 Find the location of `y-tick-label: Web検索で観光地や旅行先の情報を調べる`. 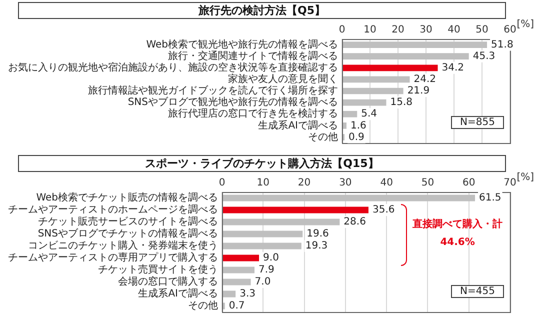

y-tick-label: Web検索で観光地や旅行先の情報を調べる is located at coordinates (242, 44).